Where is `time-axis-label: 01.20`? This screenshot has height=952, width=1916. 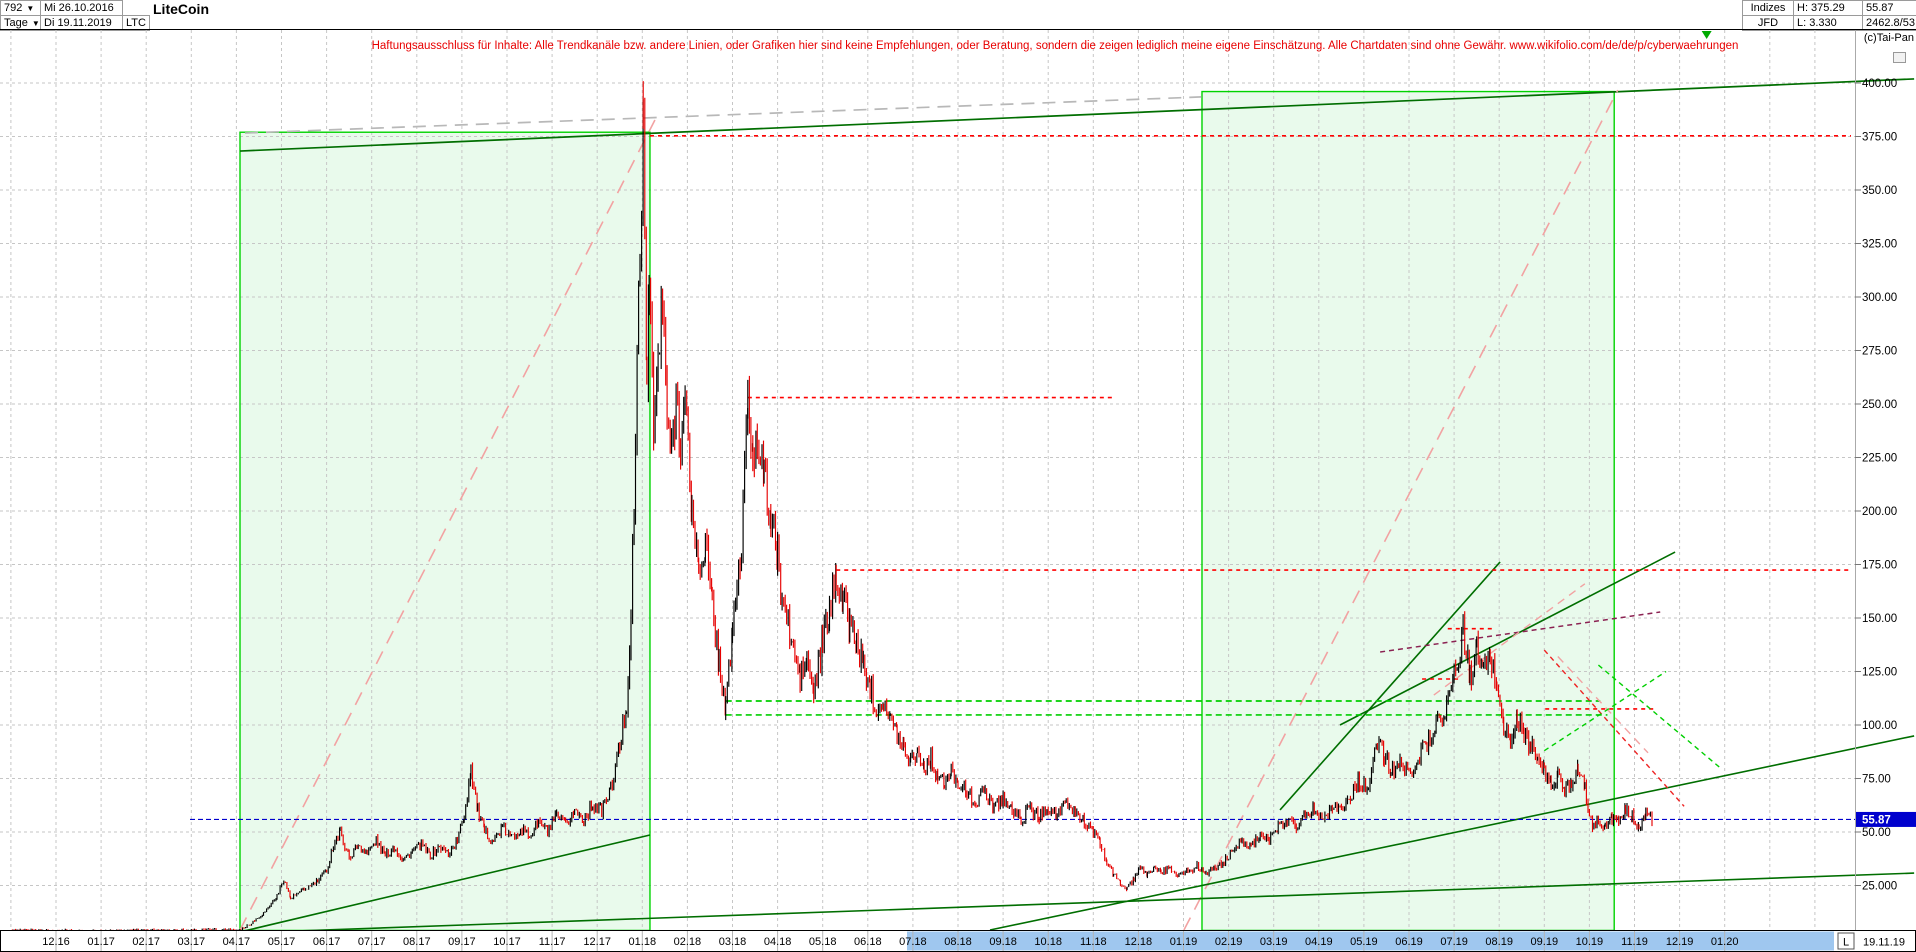
time-axis-label: 01.20 is located at coordinates (1725, 942).